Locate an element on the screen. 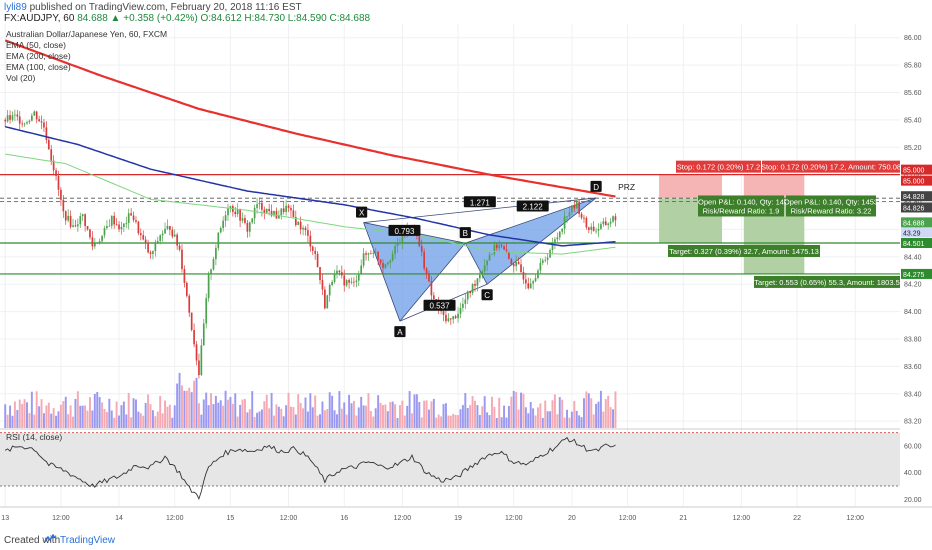  pnl-box-2-line-0: Open P&L: 0.140, Qty: 1453 is located at coordinates (831, 201).